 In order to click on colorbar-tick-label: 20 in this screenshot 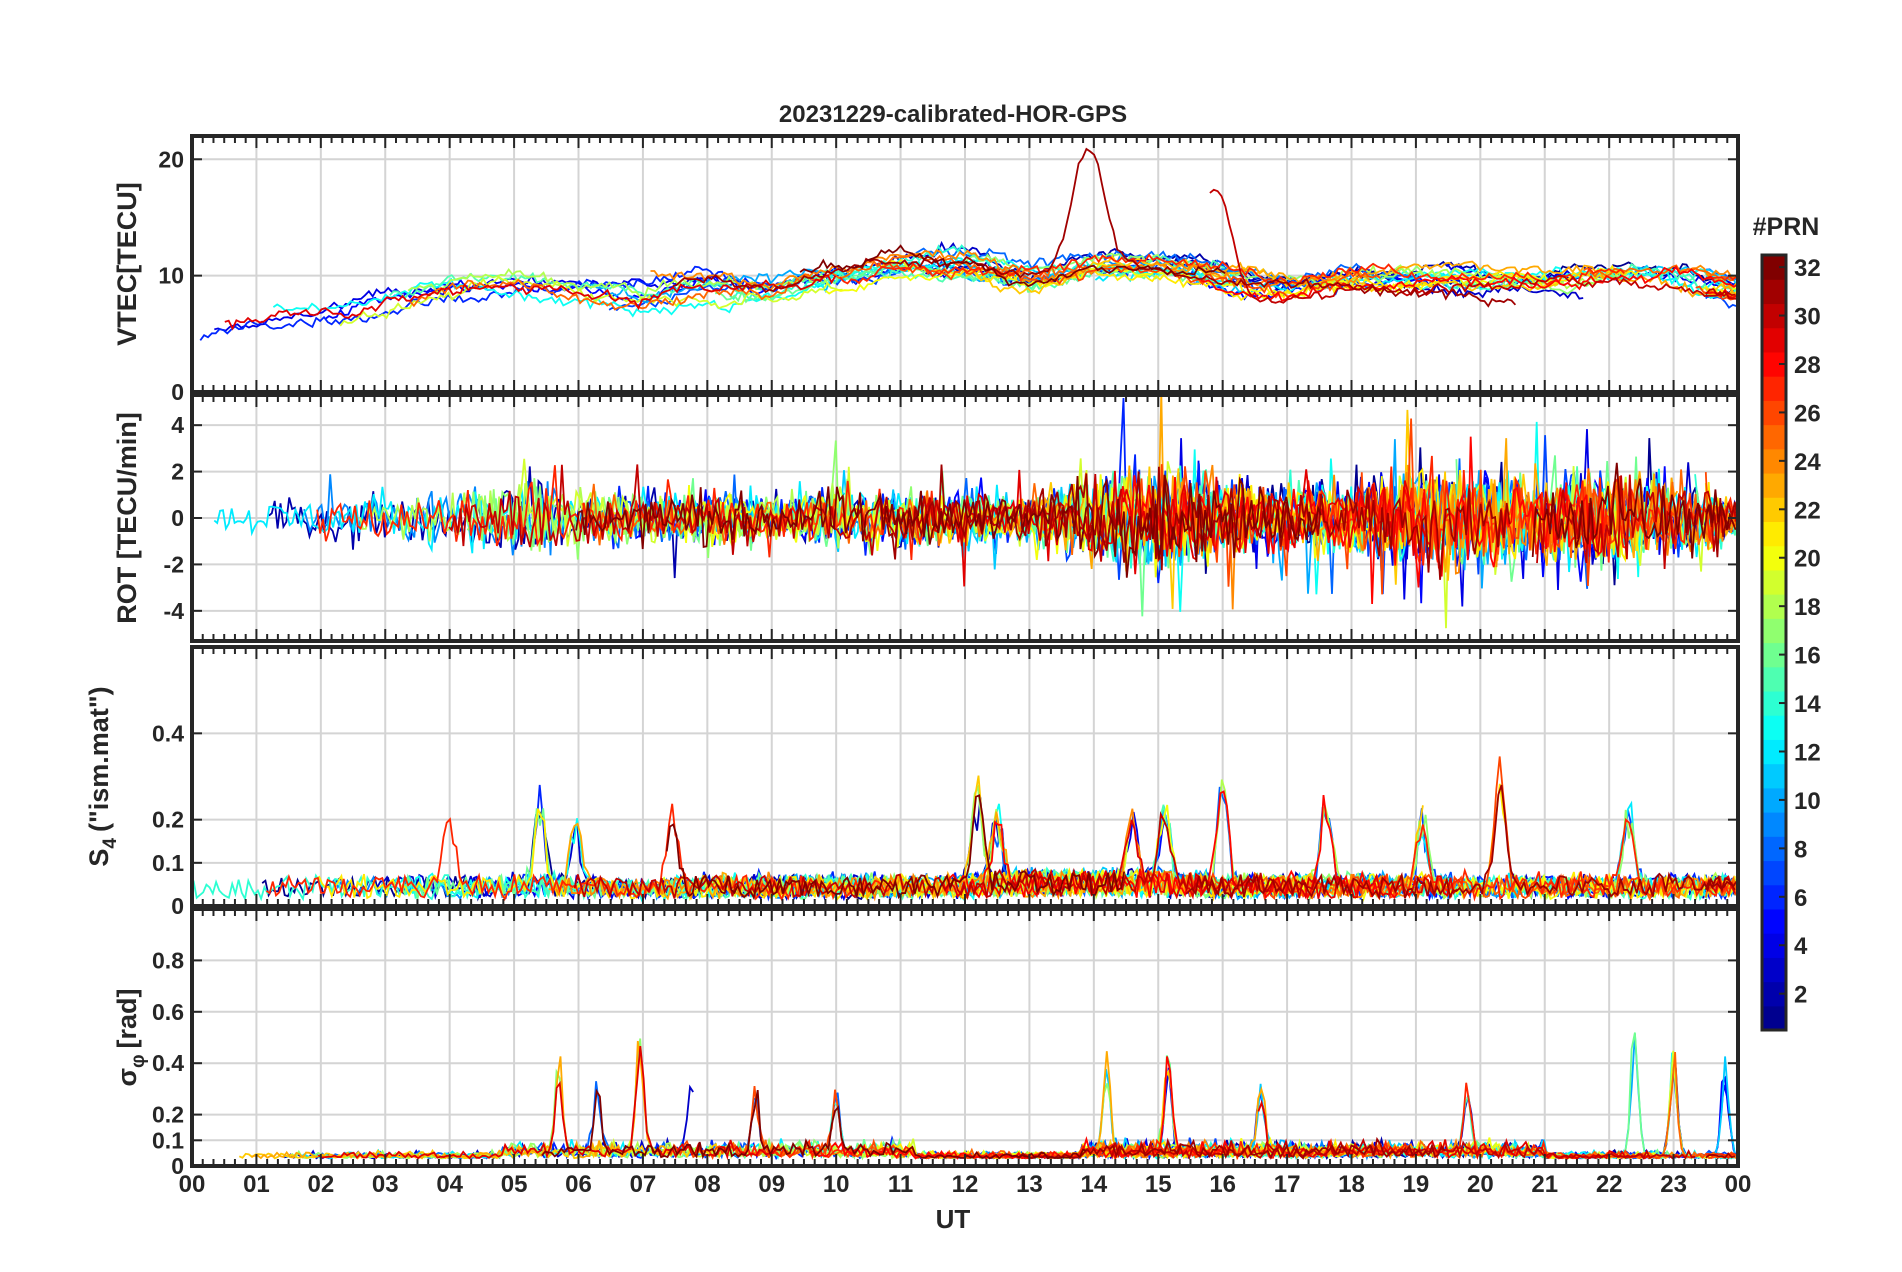, I will do `click(1807, 559)`.